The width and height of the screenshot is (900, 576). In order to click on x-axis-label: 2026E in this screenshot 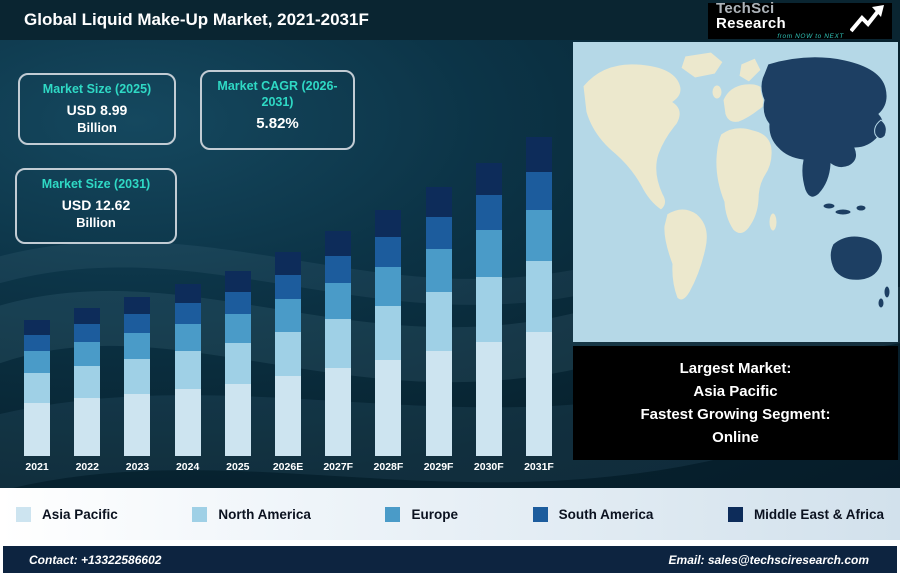, I will do `click(288, 467)`.